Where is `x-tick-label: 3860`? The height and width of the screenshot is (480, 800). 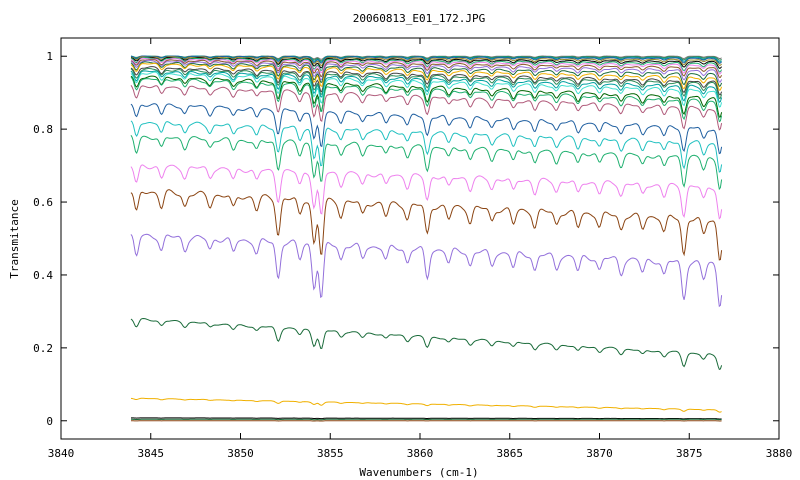
x-tick-label: 3860 is located at coordinates (420, 453).